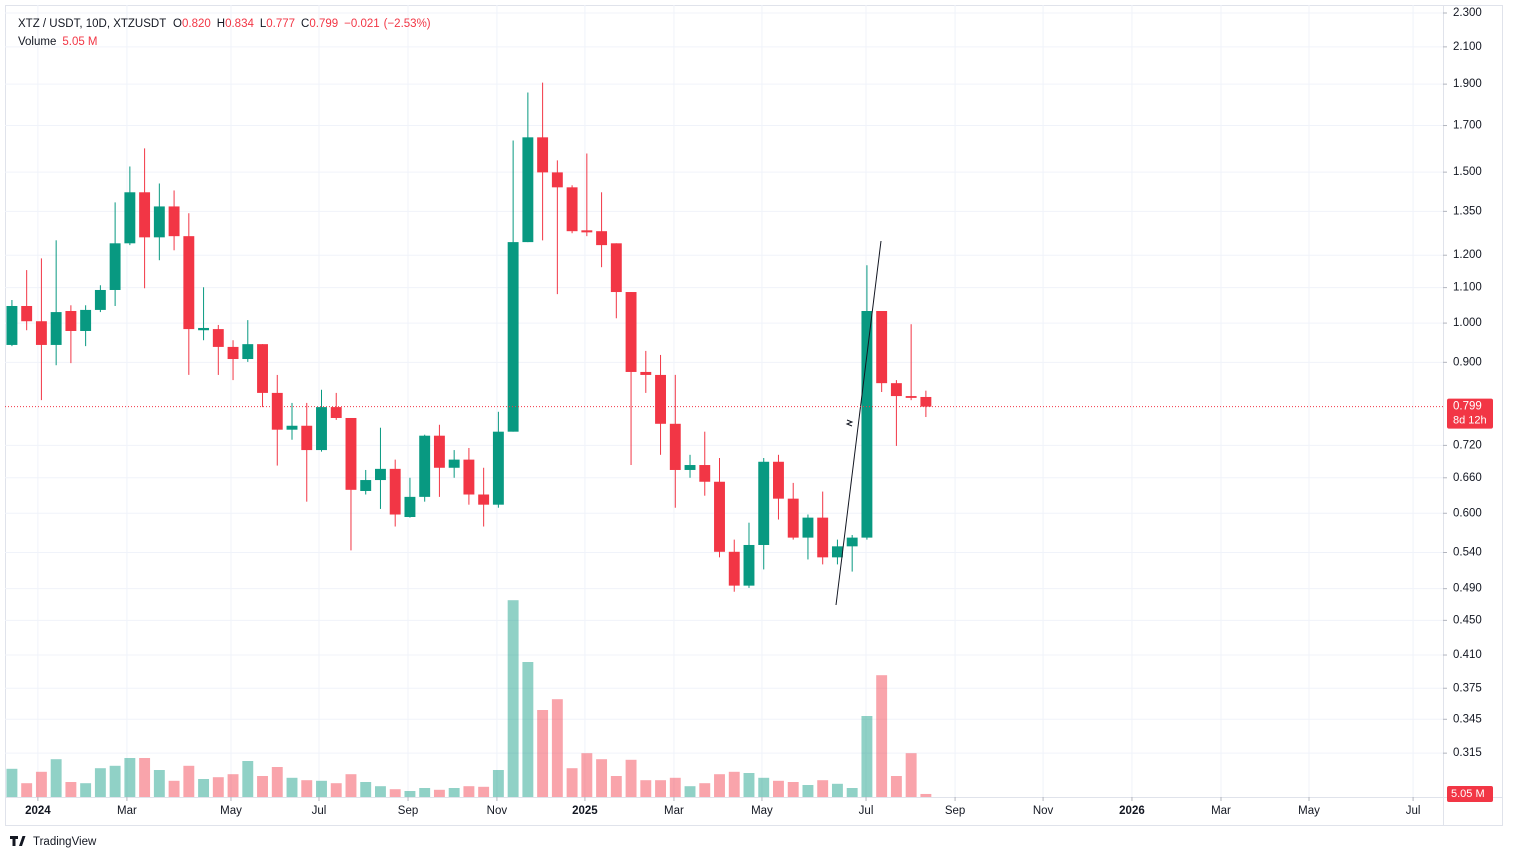 The width and height of the screenshot is (1513, 860). I want to click on brand-logo: TradingView, so click(53, 842).